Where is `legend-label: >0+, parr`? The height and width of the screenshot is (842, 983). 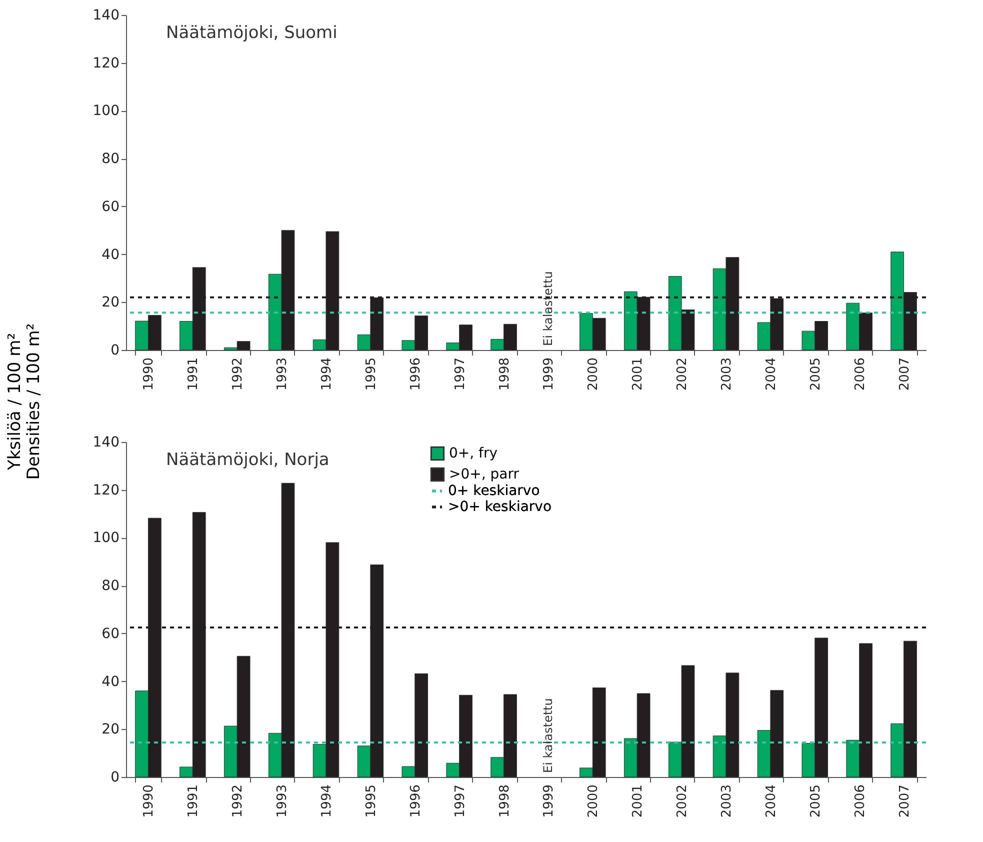
legend-label: >0+, parr is located at coordinates (484, 474).